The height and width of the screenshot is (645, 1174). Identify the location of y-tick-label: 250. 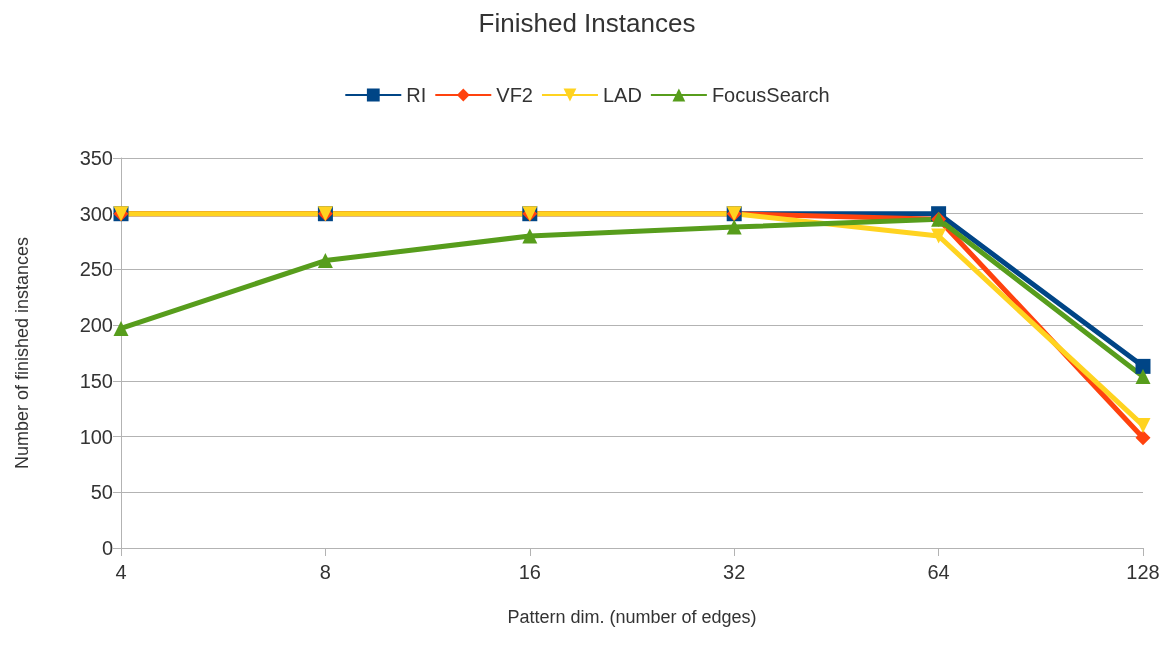
(96, 269).